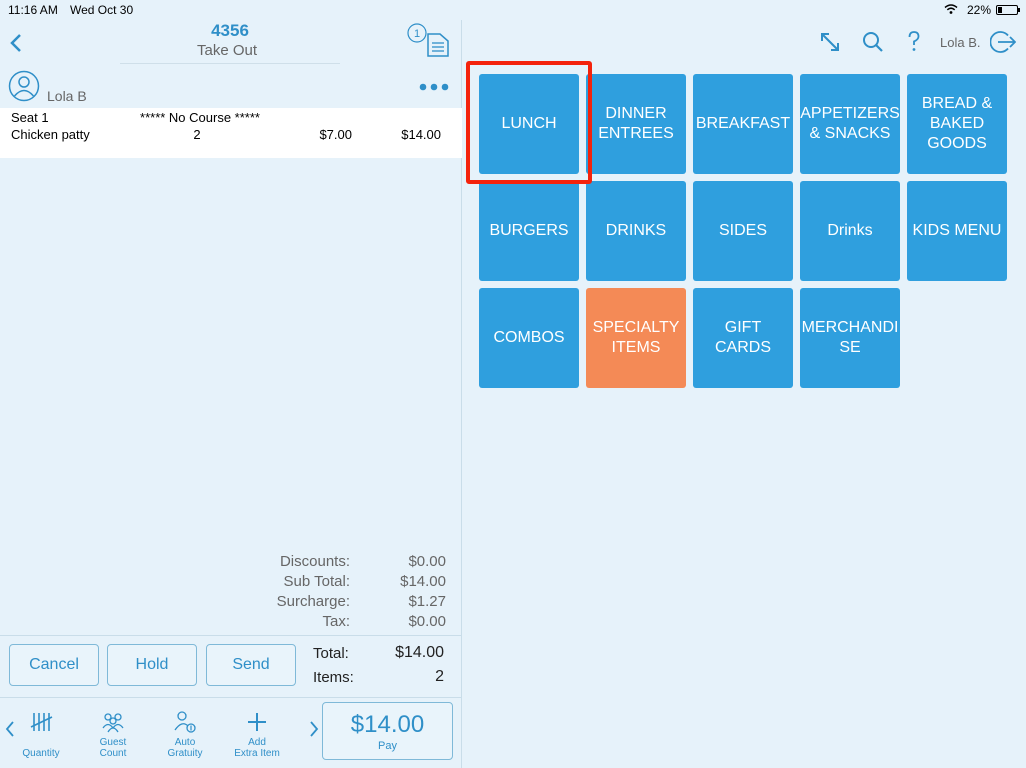 This screenshot has height=768, width=1026. I want to click on category-label-line1: KIDS MENU, so click(957, 230).